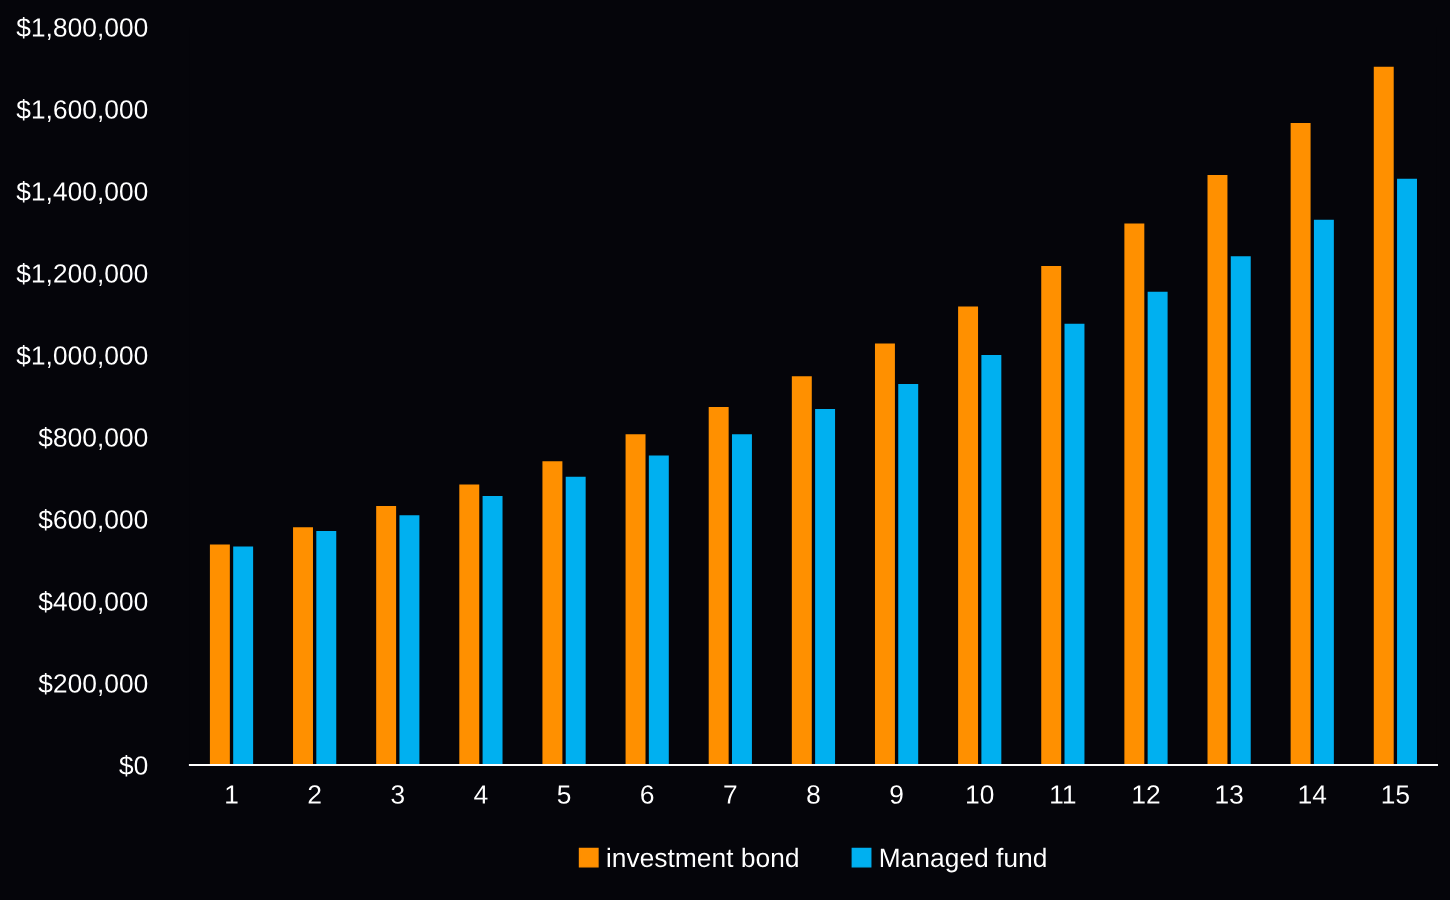  I want to click on x-tick-label: 6, so click(647, 794).